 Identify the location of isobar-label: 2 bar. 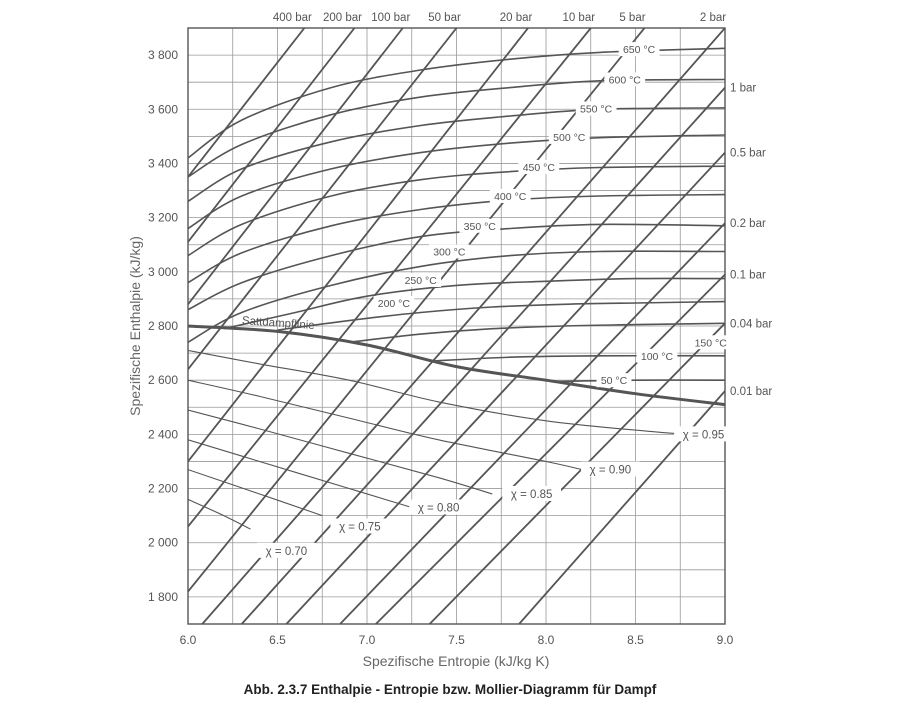
(713, 18).